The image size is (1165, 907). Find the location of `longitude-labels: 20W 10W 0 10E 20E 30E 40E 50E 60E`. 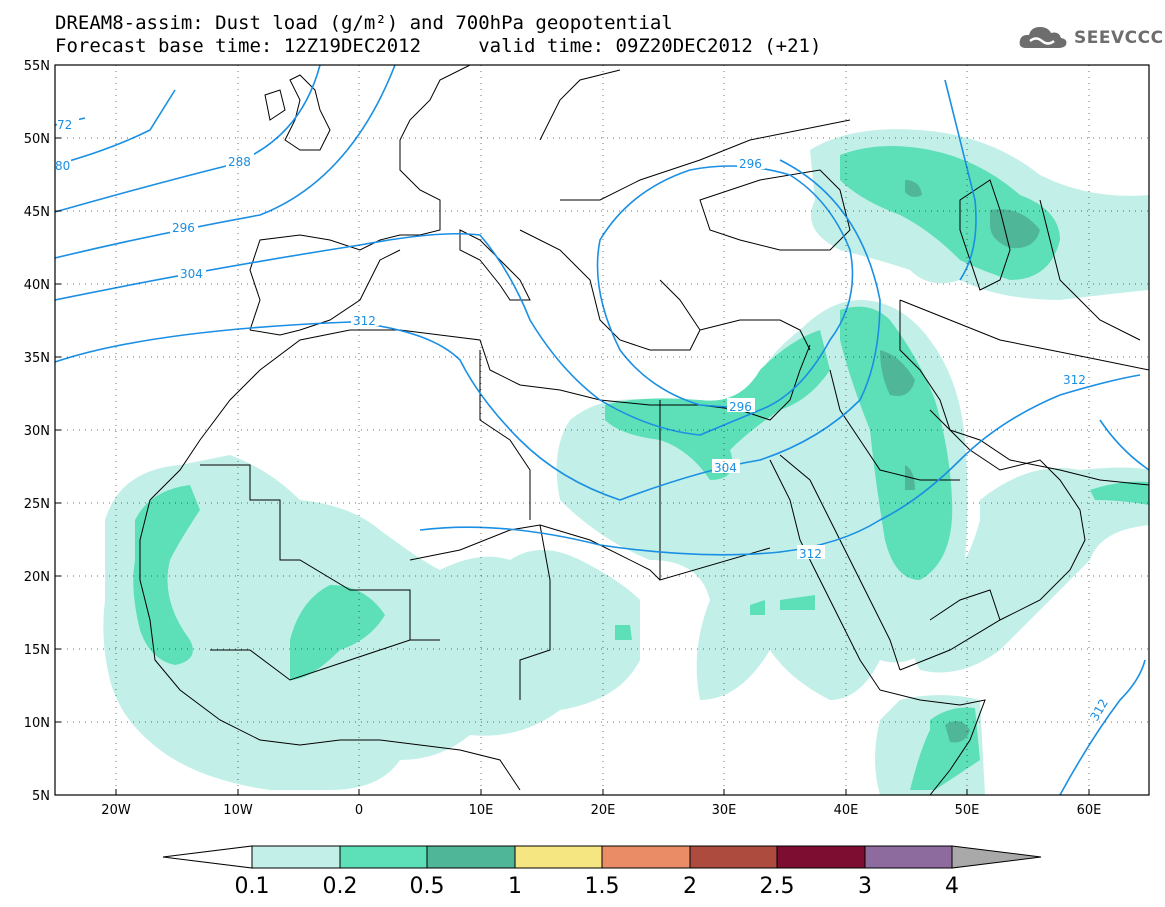

longitude-labels: 20W 10W 0 10E 20E 30E 40E 50E 60E is located at coordinates (601, 810).